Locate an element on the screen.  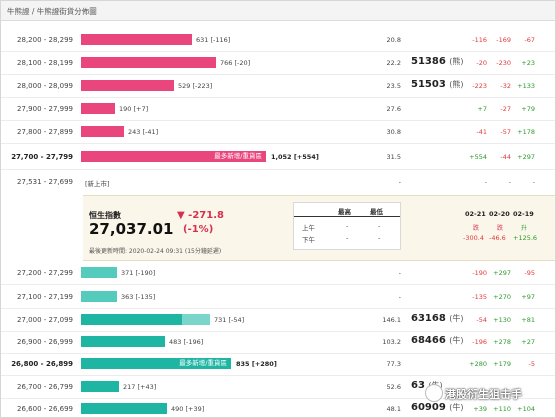
index-change: ▼ -271.8 is located at coordinates (200, 215).